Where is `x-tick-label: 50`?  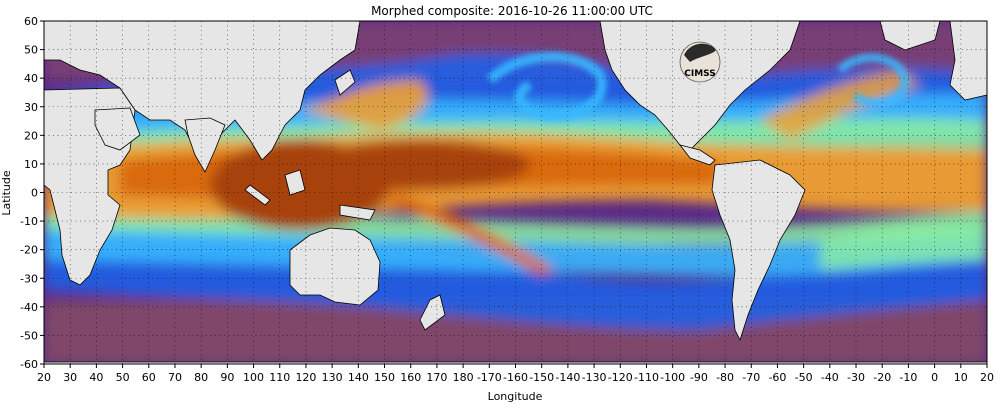 x-tick-label: 50 is located at coordinates (123, 377).